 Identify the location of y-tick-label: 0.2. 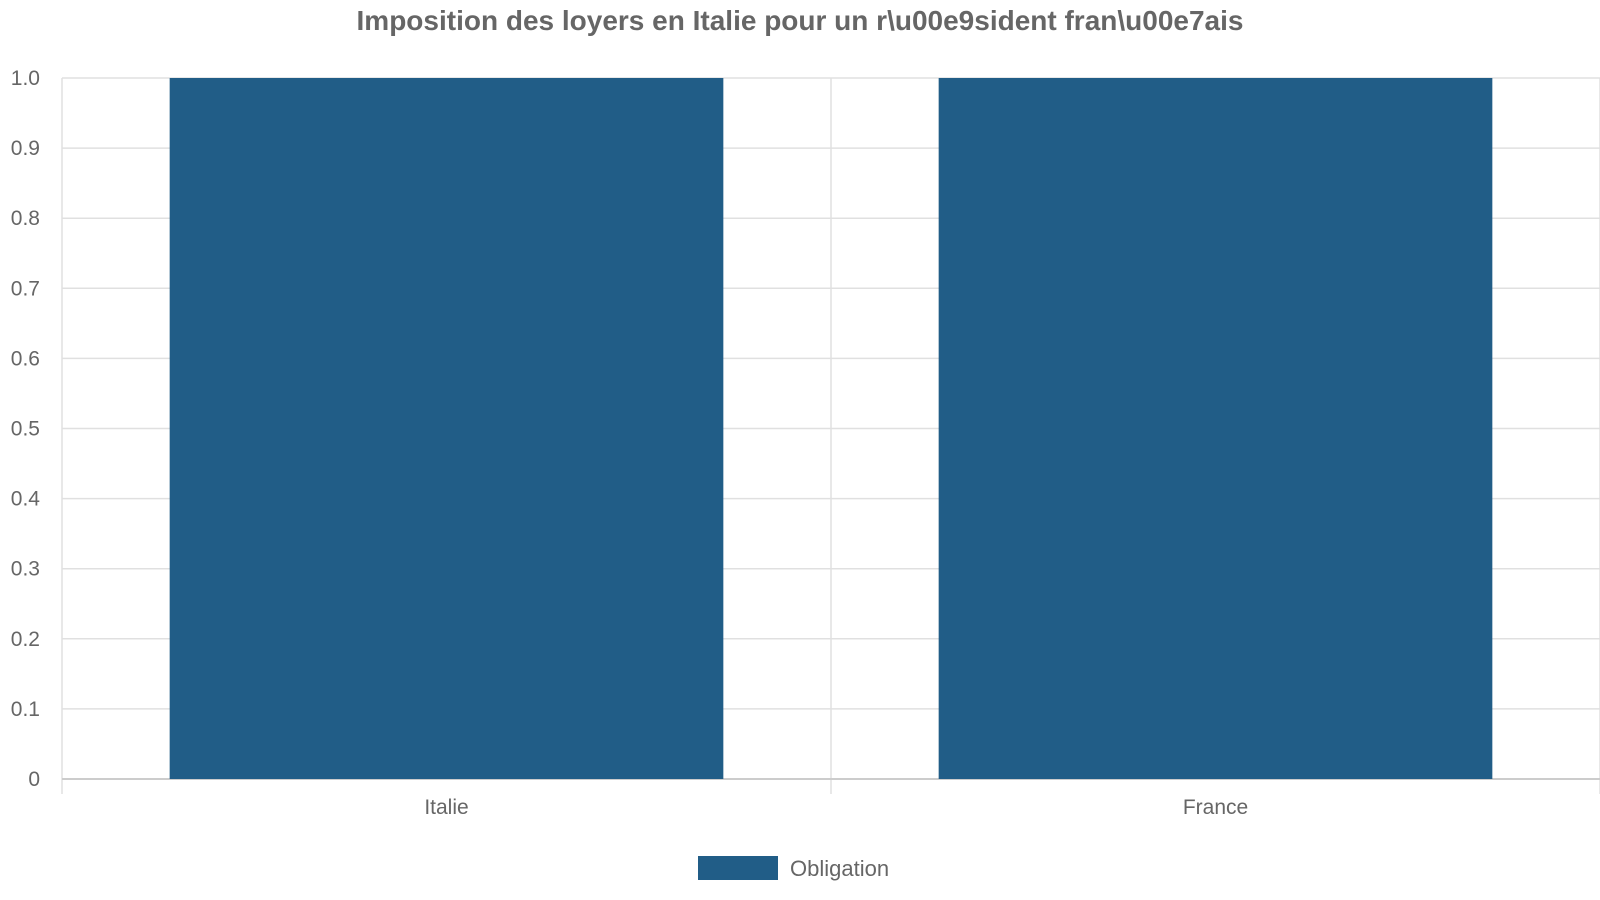
(25, 639).